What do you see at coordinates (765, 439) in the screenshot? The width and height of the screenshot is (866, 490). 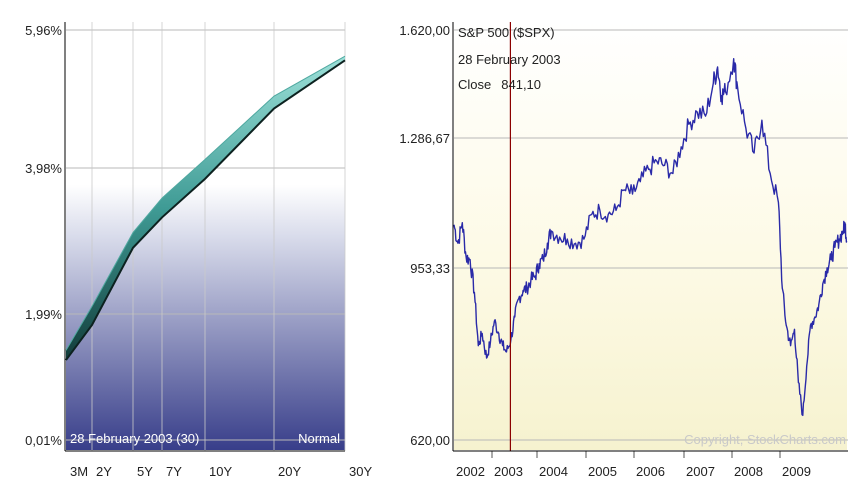 I see `spx-copyright: Copyright, StockCharts.com` at bounding box center [765, 439].